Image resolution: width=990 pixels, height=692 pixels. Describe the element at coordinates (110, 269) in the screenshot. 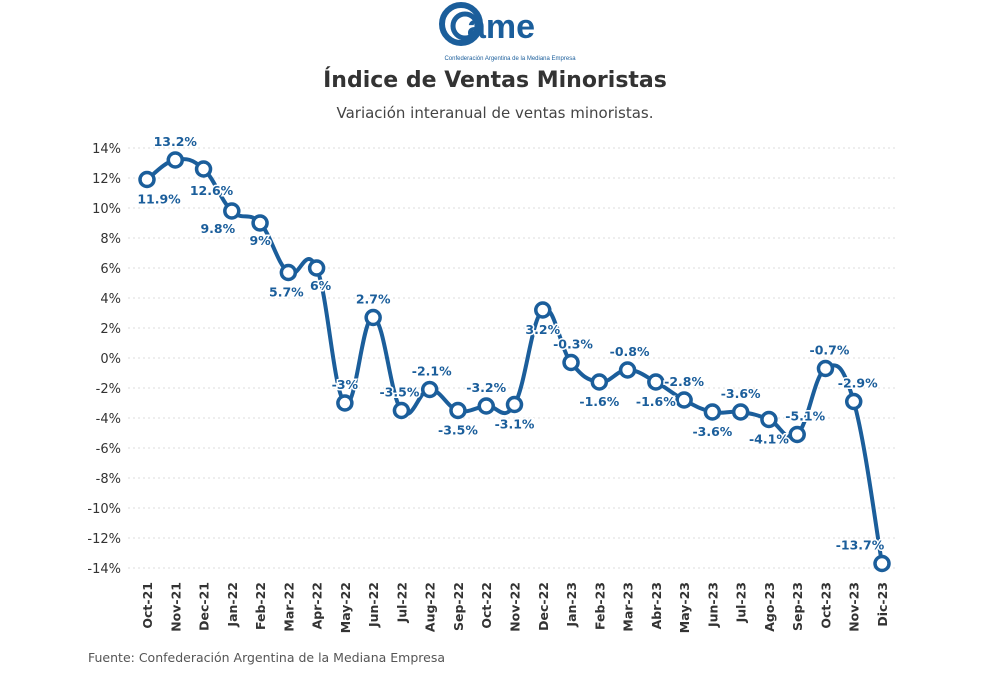

I see `y-tick-label: 6%` at that location.